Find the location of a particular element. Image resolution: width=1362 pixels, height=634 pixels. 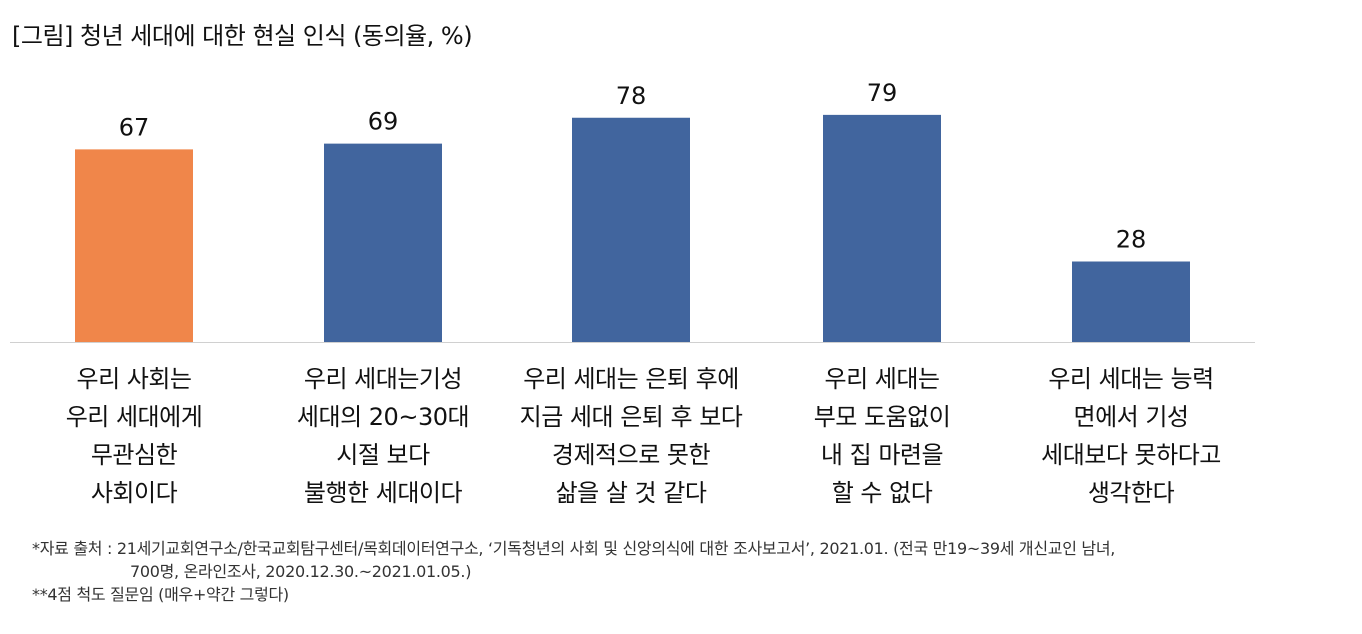

category-label-line: 세대보다 못하다고 is located at coordinates (1131, 455).